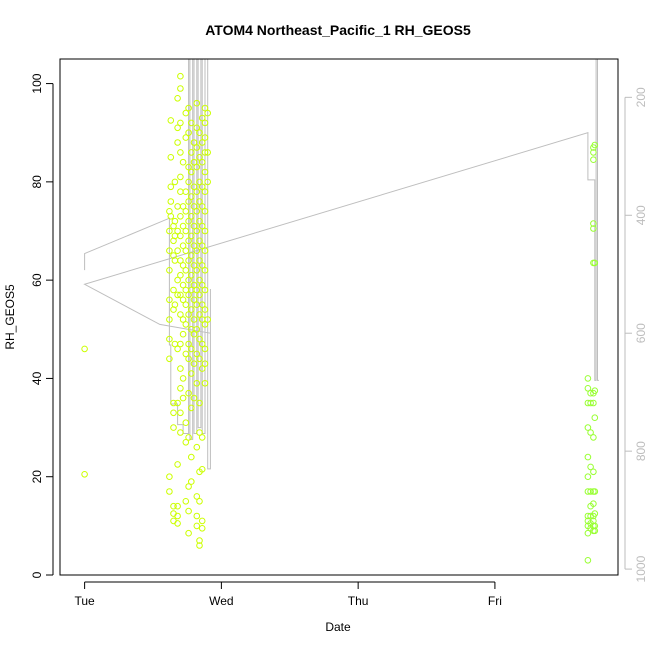  What do you see at coordinates (37, 83) in the screenshot?
I see `y-tick-label: 100` at bounding box center [37, 83].